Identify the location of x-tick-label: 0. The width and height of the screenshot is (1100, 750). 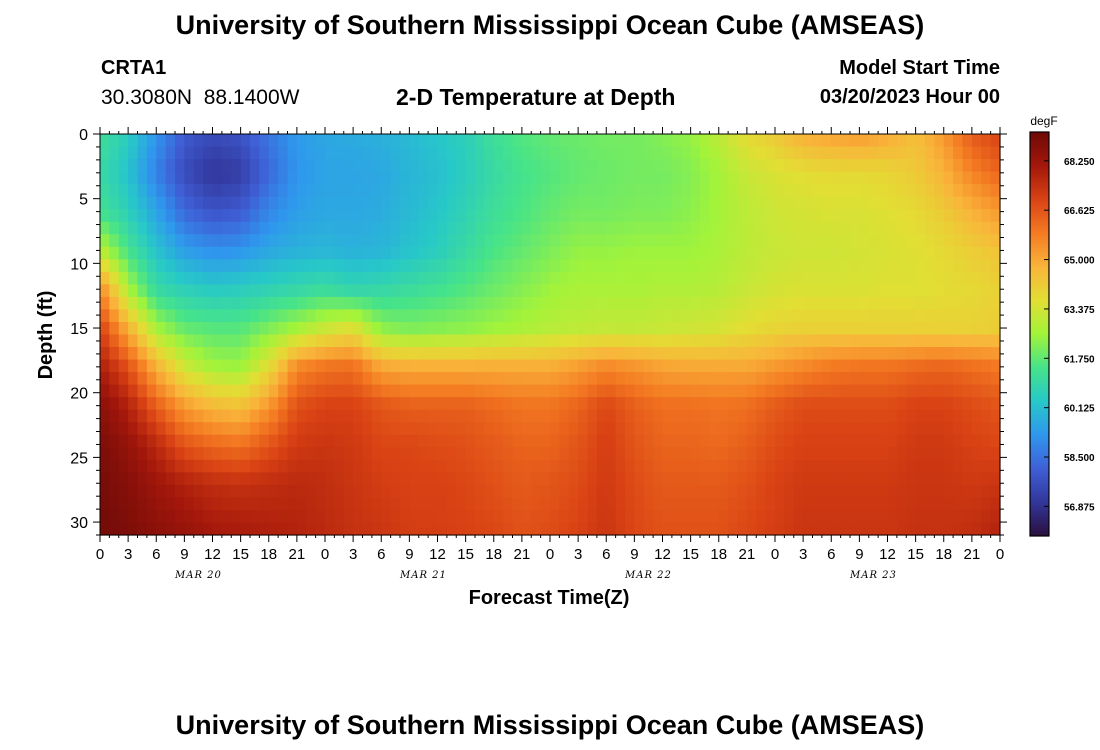
(775, 554).